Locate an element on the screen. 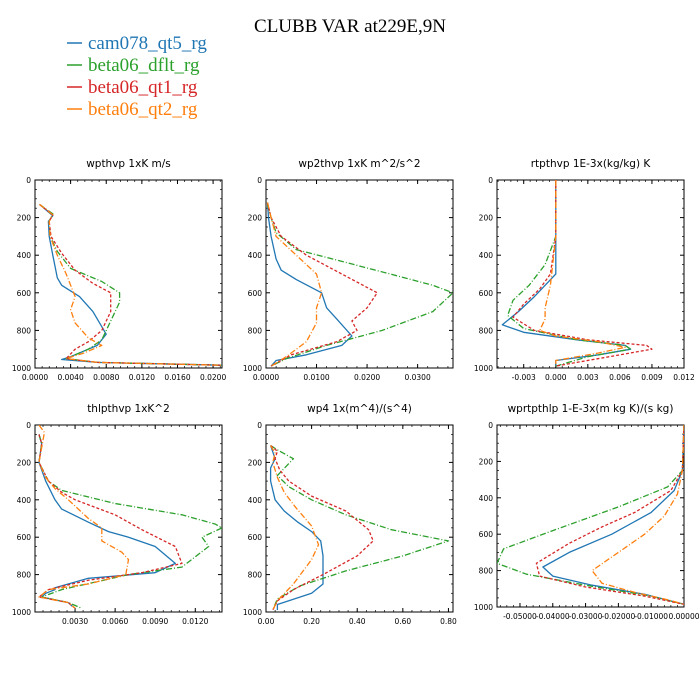  panel-title: wprtpthlp 1-E-3x(m kg K)/(s kg) is located at coordinates (591, 409).